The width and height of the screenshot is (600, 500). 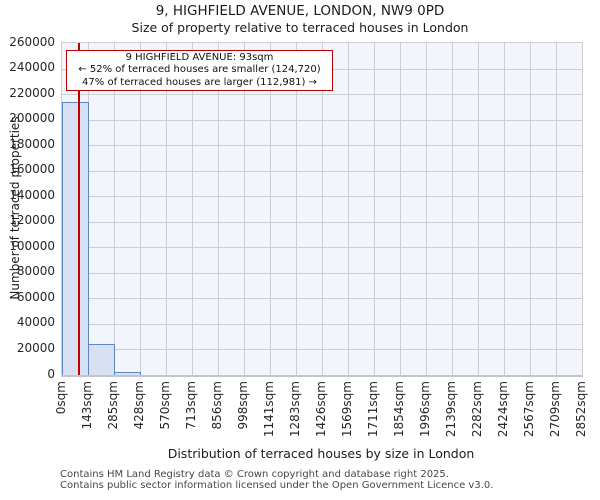 What do you see at coordinates (529, 409) in the screenshot?
I see `x-tick-label: 2567sqm` at bounding box center [529, 409].